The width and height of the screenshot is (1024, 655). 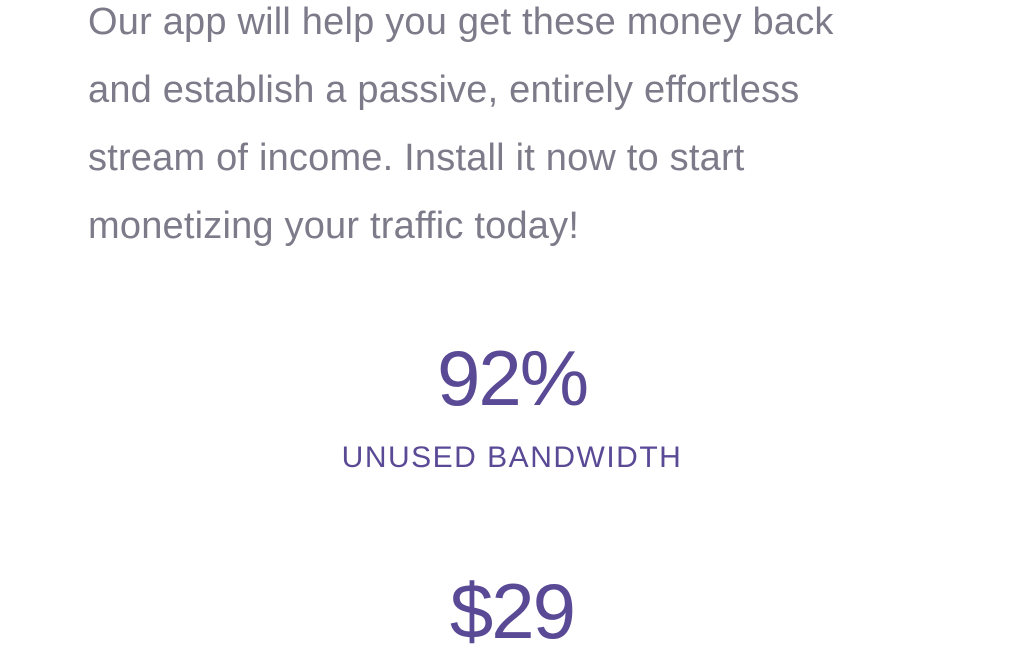 I want to click on stat-value-price: $29, so click(x=512, y=611).